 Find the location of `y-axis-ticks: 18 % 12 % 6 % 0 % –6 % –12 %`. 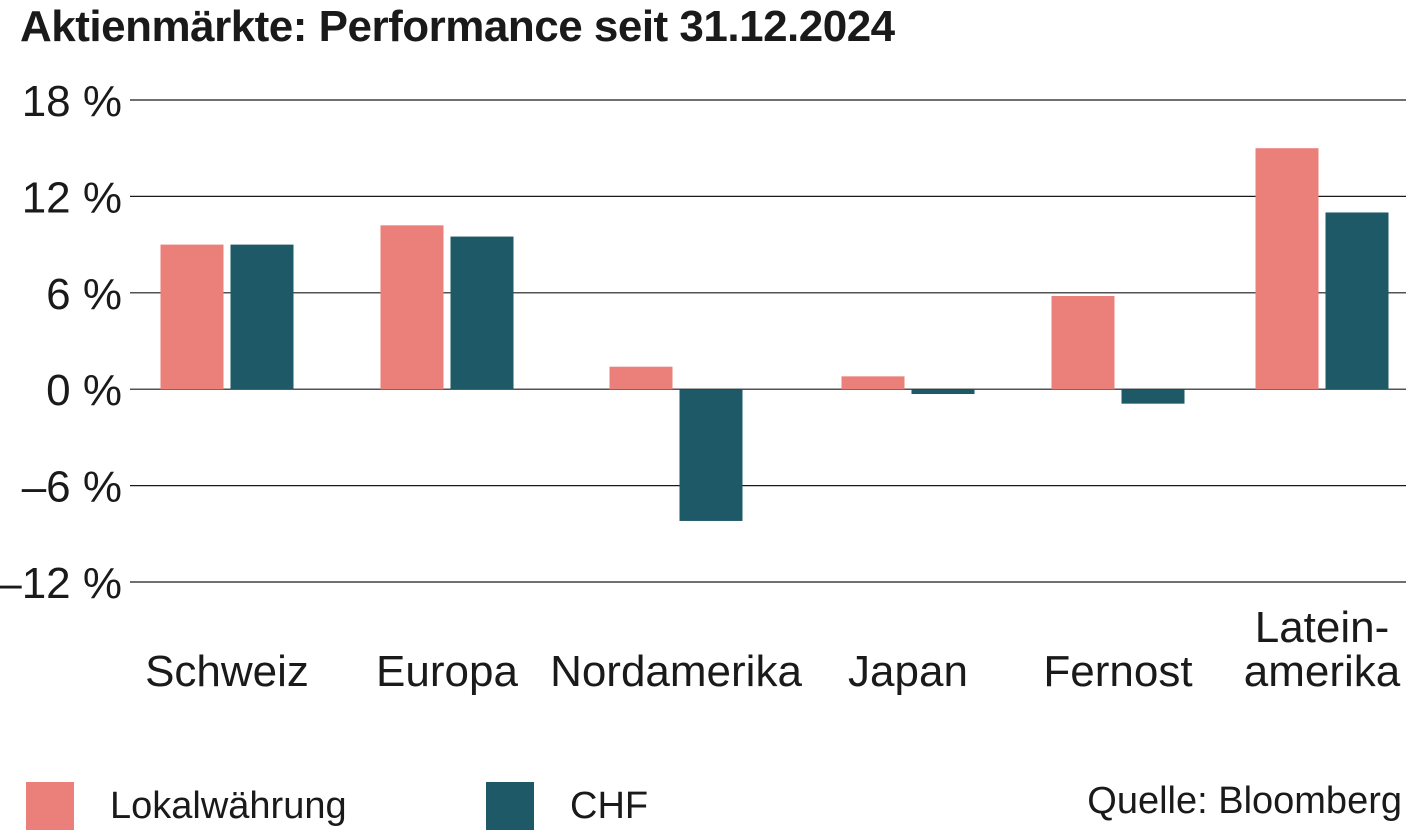

y-axis-ticks: 18 % 12 % 6 % 0 % –6 % –12 % is located at coordinates (61, 342).